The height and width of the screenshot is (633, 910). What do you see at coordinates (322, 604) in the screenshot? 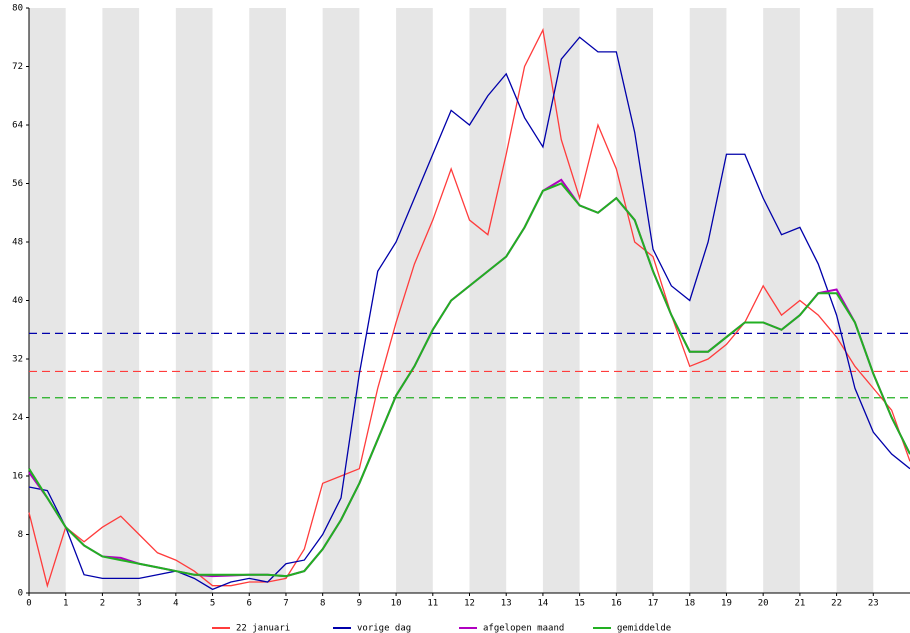
I see `x-tick-label: 8` at bounding box center [322, 604].